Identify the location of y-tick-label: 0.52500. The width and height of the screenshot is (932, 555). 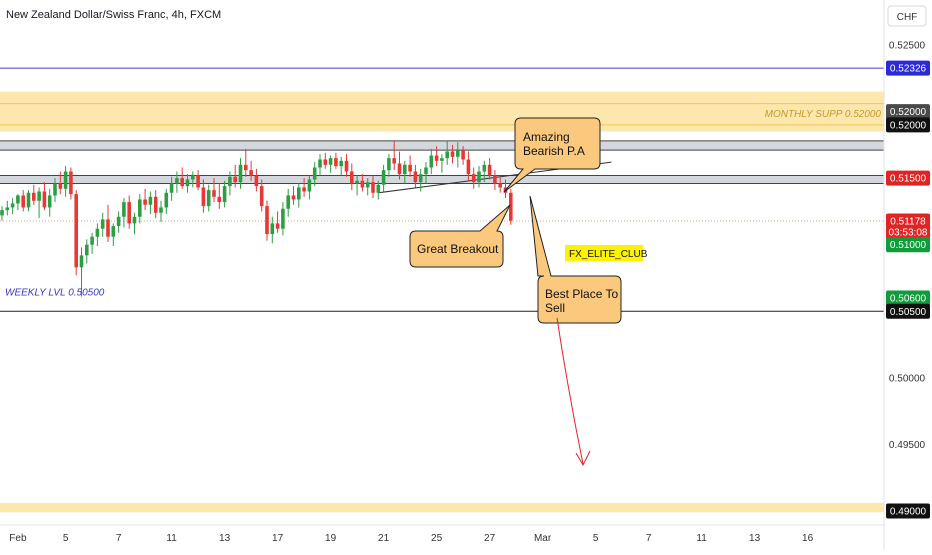
(907, 46).